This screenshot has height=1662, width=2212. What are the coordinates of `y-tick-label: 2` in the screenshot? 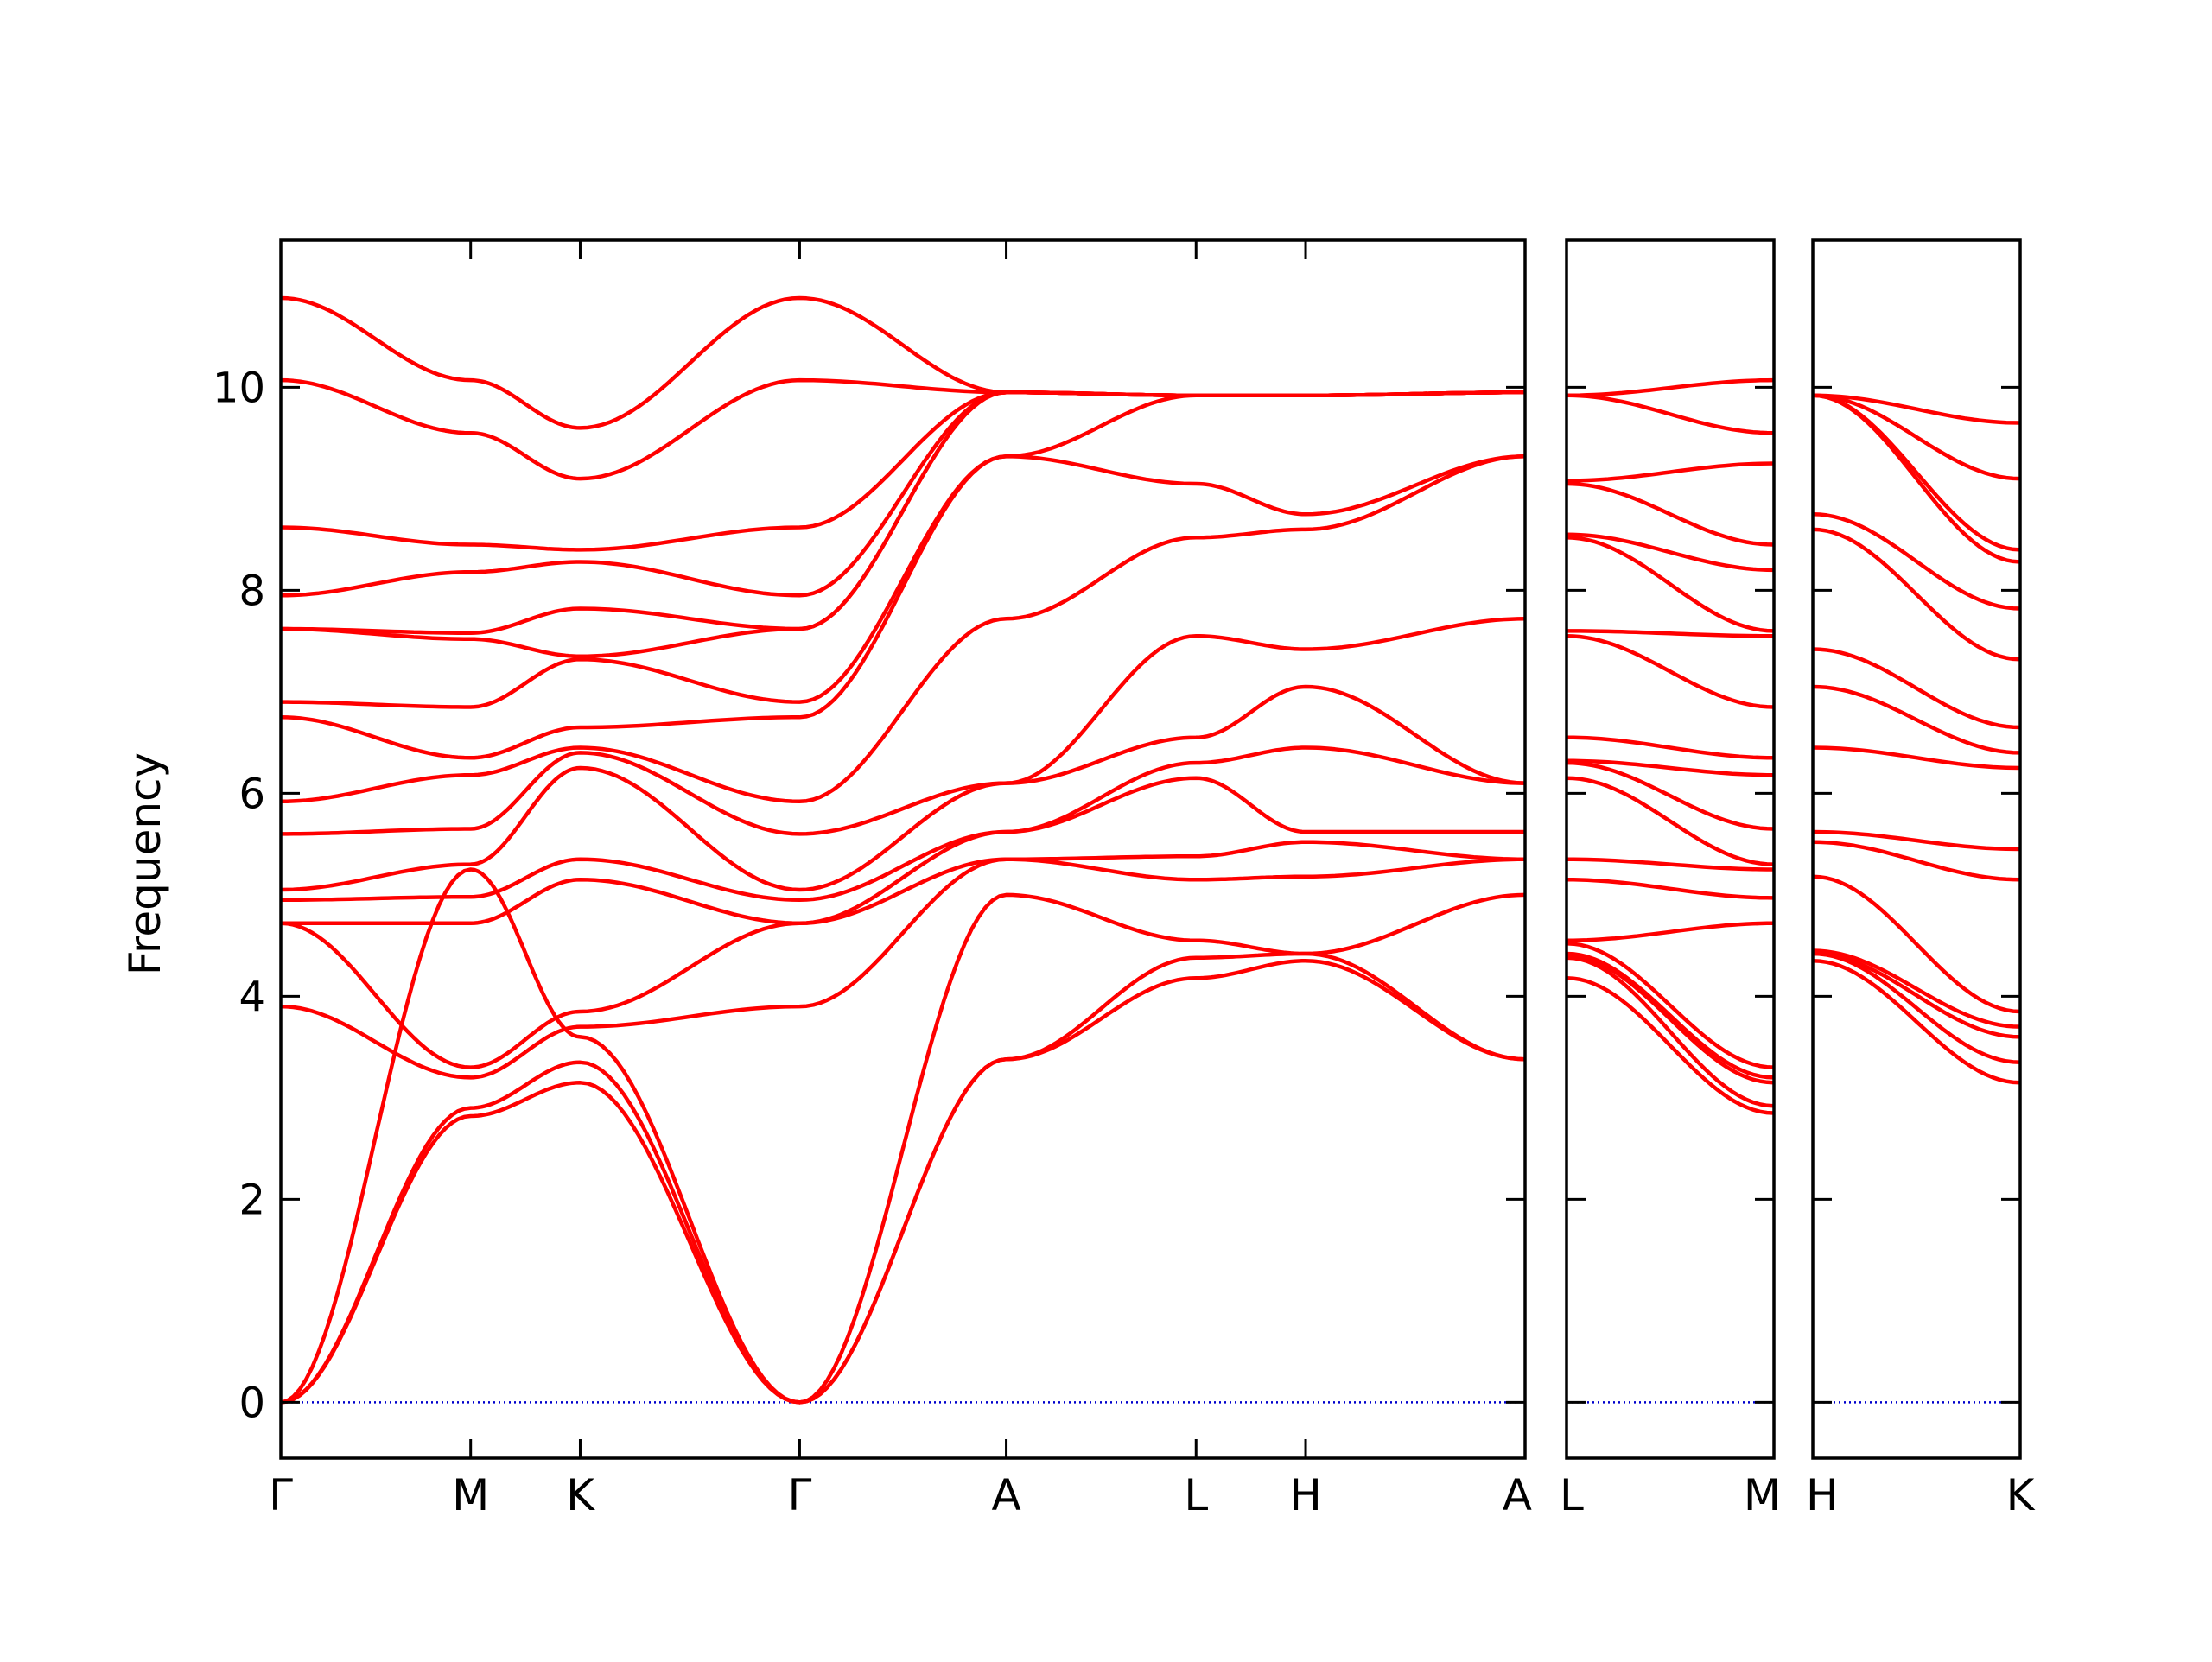 It's located at (251, 1200).